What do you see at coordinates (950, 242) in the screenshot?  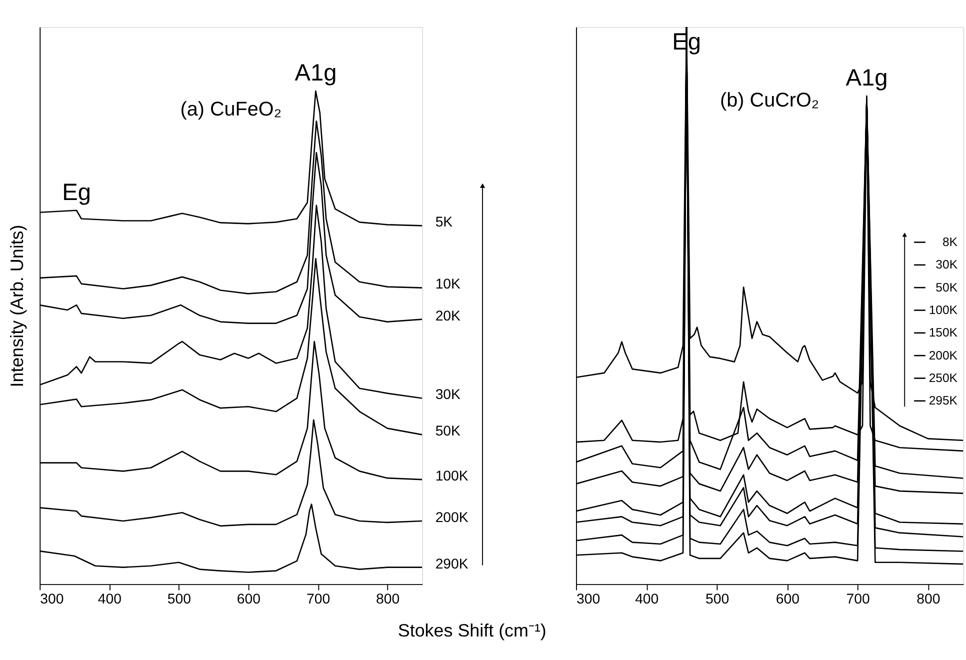 I see `legend-label: 8K` at bounding box center [950, 242].